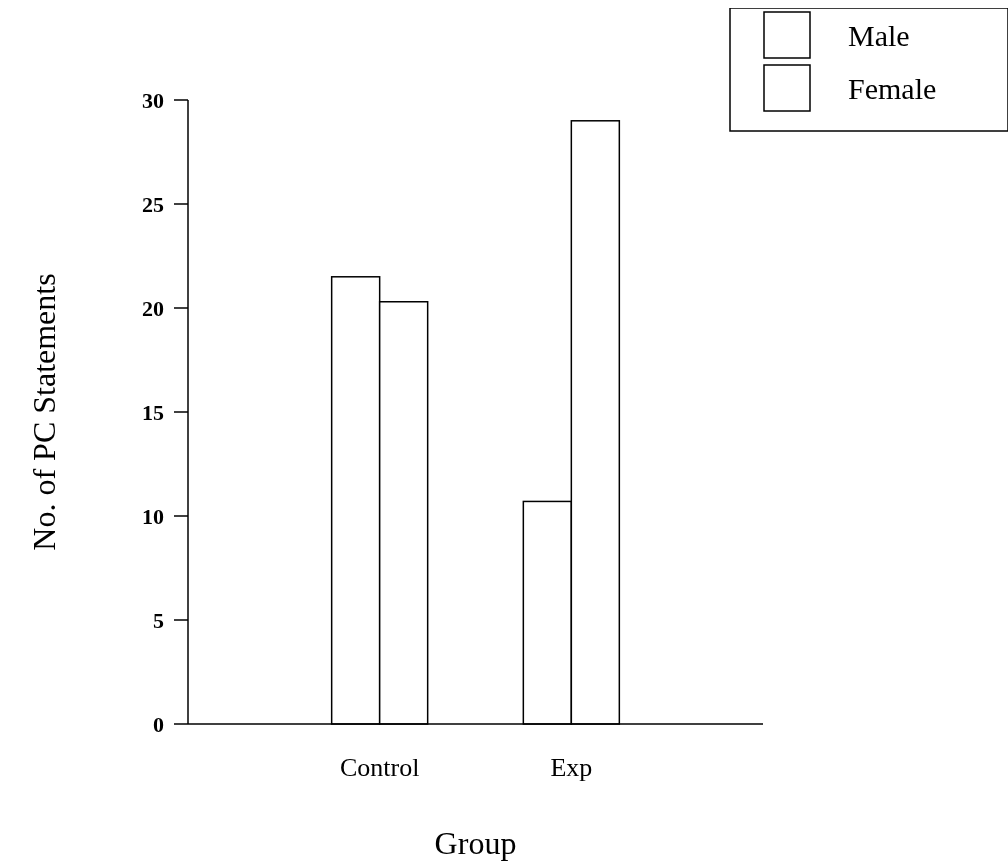 This screenshot has width=1008, height=861. I want to click on y-tick-label: 0, so click(158, 724).